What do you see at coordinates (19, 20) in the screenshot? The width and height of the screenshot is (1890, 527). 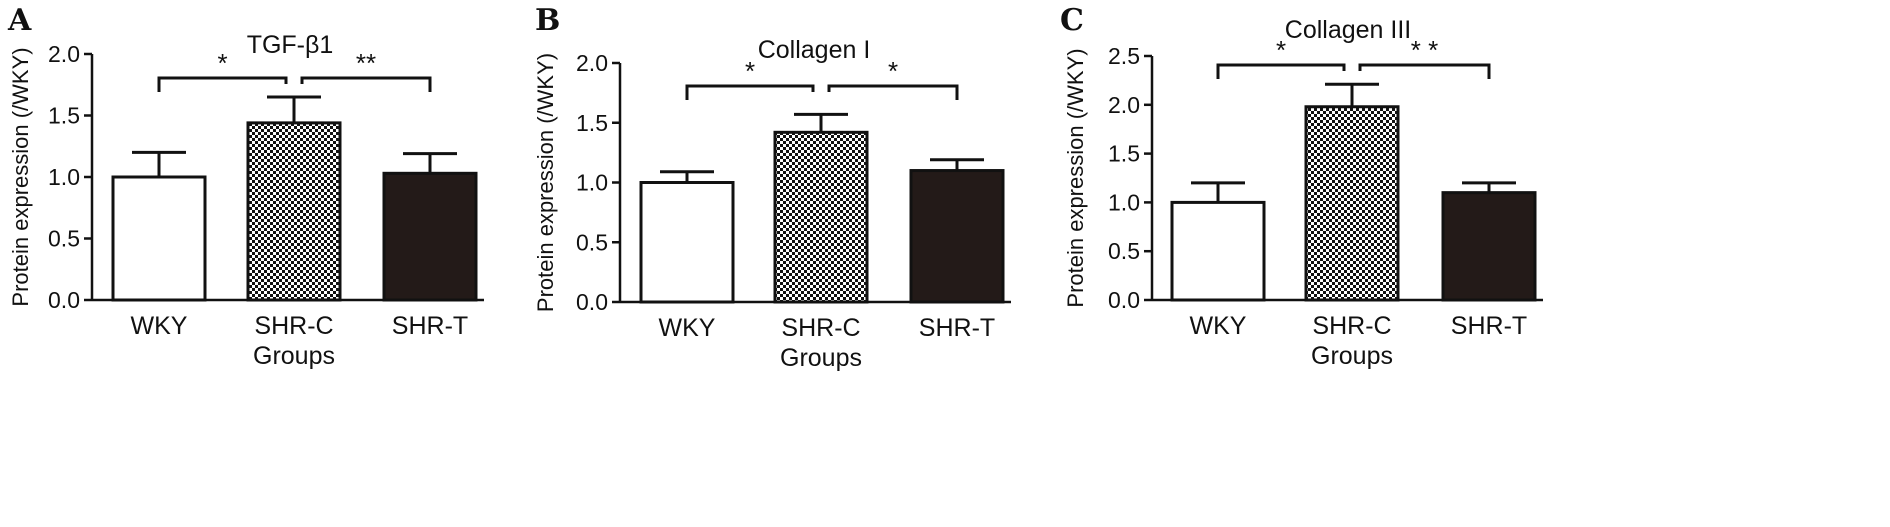 I see `panel-letter: A` at bounding box center [19, 20].